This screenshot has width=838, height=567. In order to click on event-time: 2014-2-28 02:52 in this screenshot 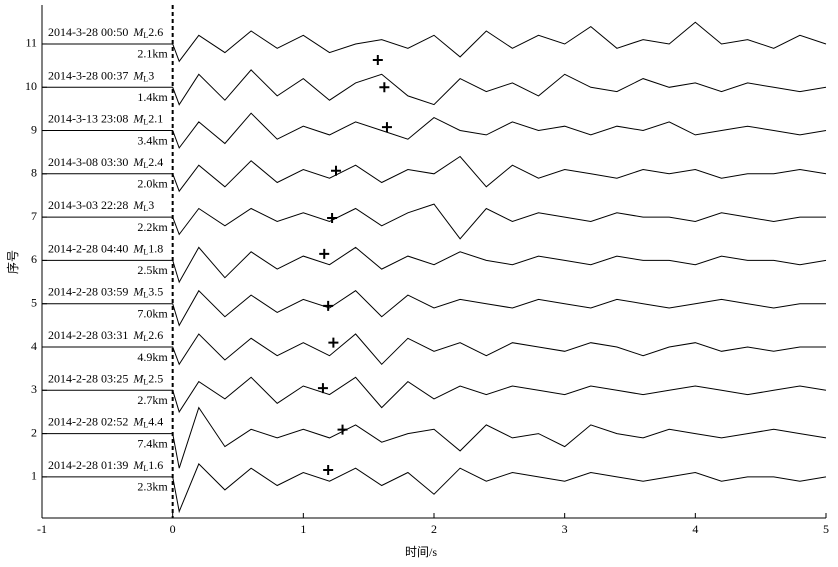, I will do `click(88, 421)`.